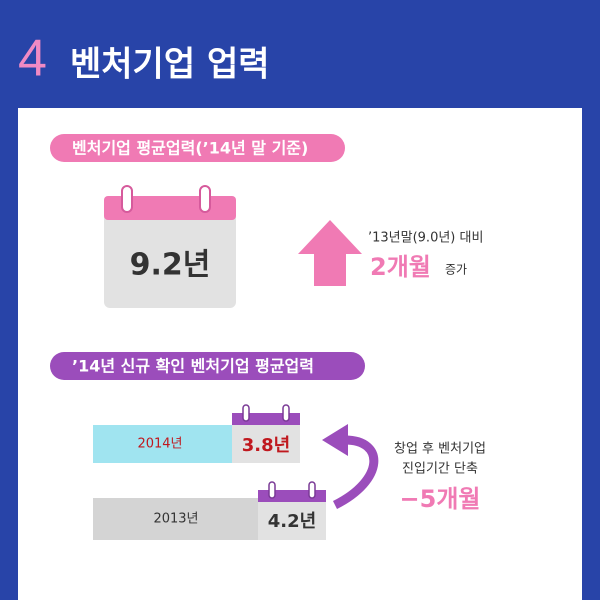 Image resolution: width=600 pixels, height=600 pixels. Describe the element at coordinates (32, 59) in the screenshot. I see `section-number: 4` at that location.